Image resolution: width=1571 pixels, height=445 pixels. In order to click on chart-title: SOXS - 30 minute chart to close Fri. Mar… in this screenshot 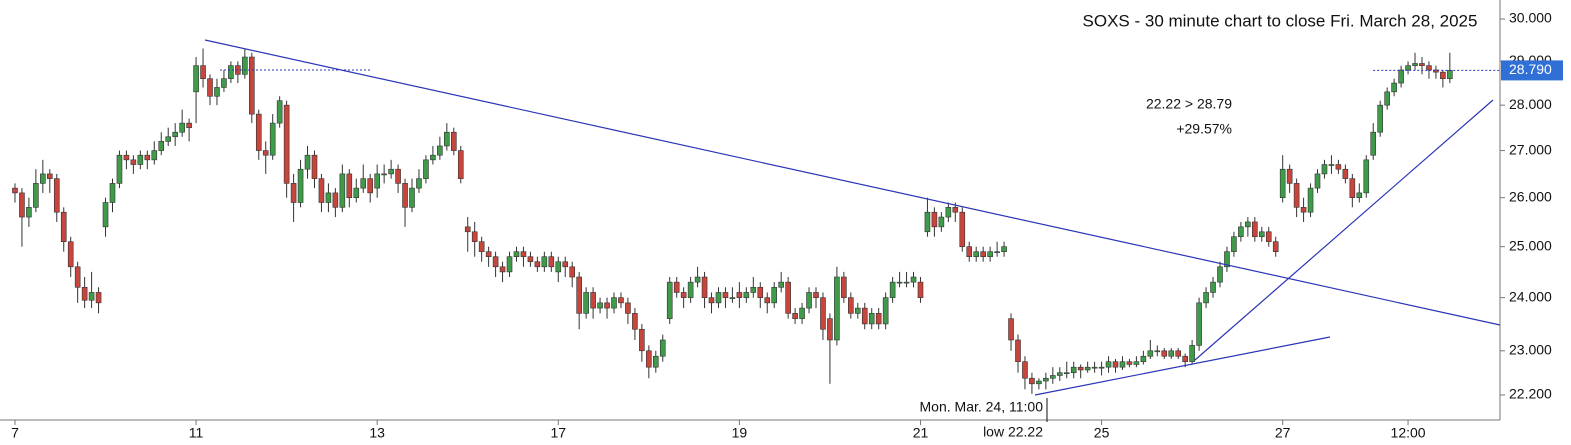, I will do `click(1280, 20)`.